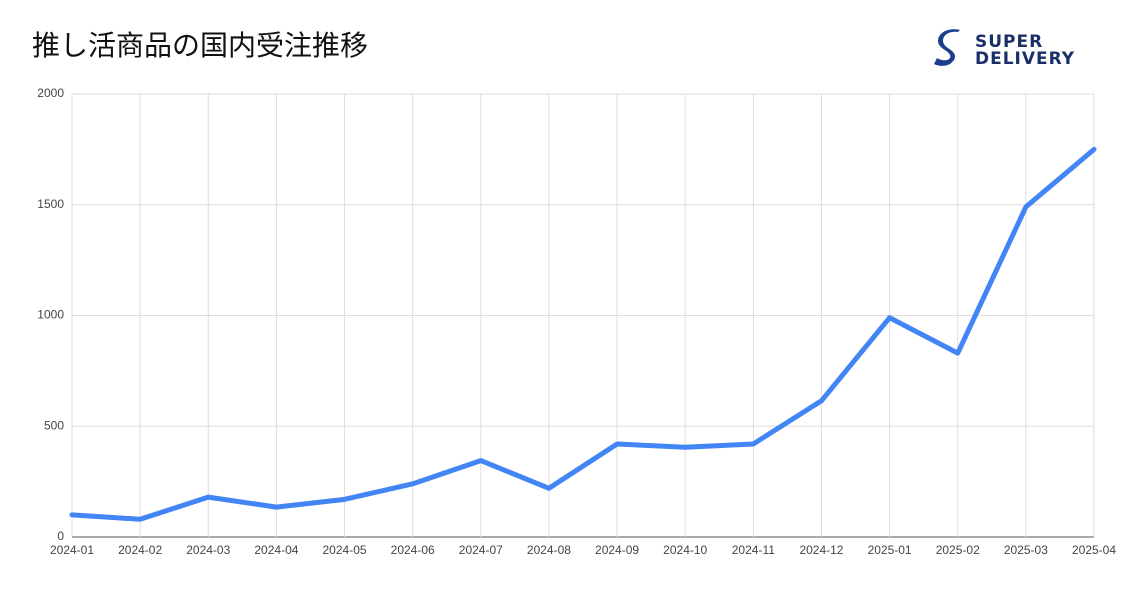 This screenshot has height=590, width=1126. I want to click on x-tick-label: 2025-04, so click(1094, 550).